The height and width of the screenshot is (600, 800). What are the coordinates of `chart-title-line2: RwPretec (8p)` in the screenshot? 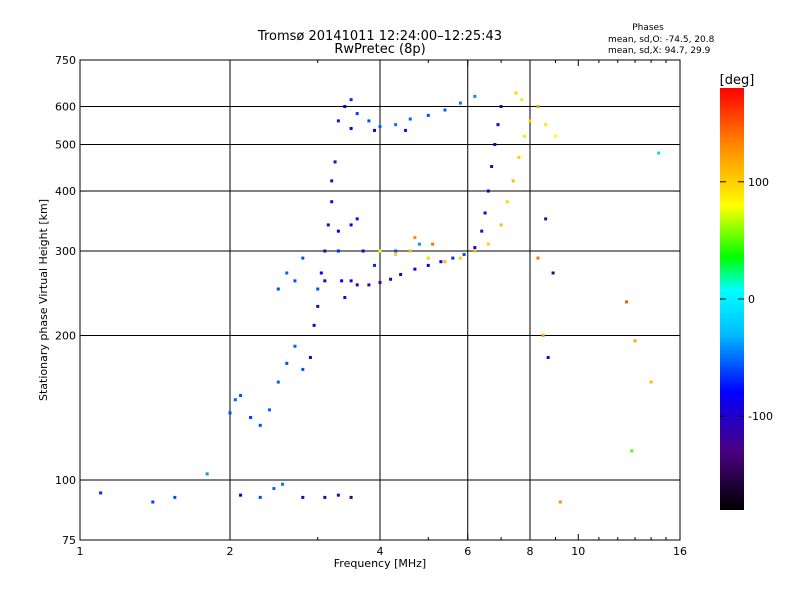 It's located at (379, 49).